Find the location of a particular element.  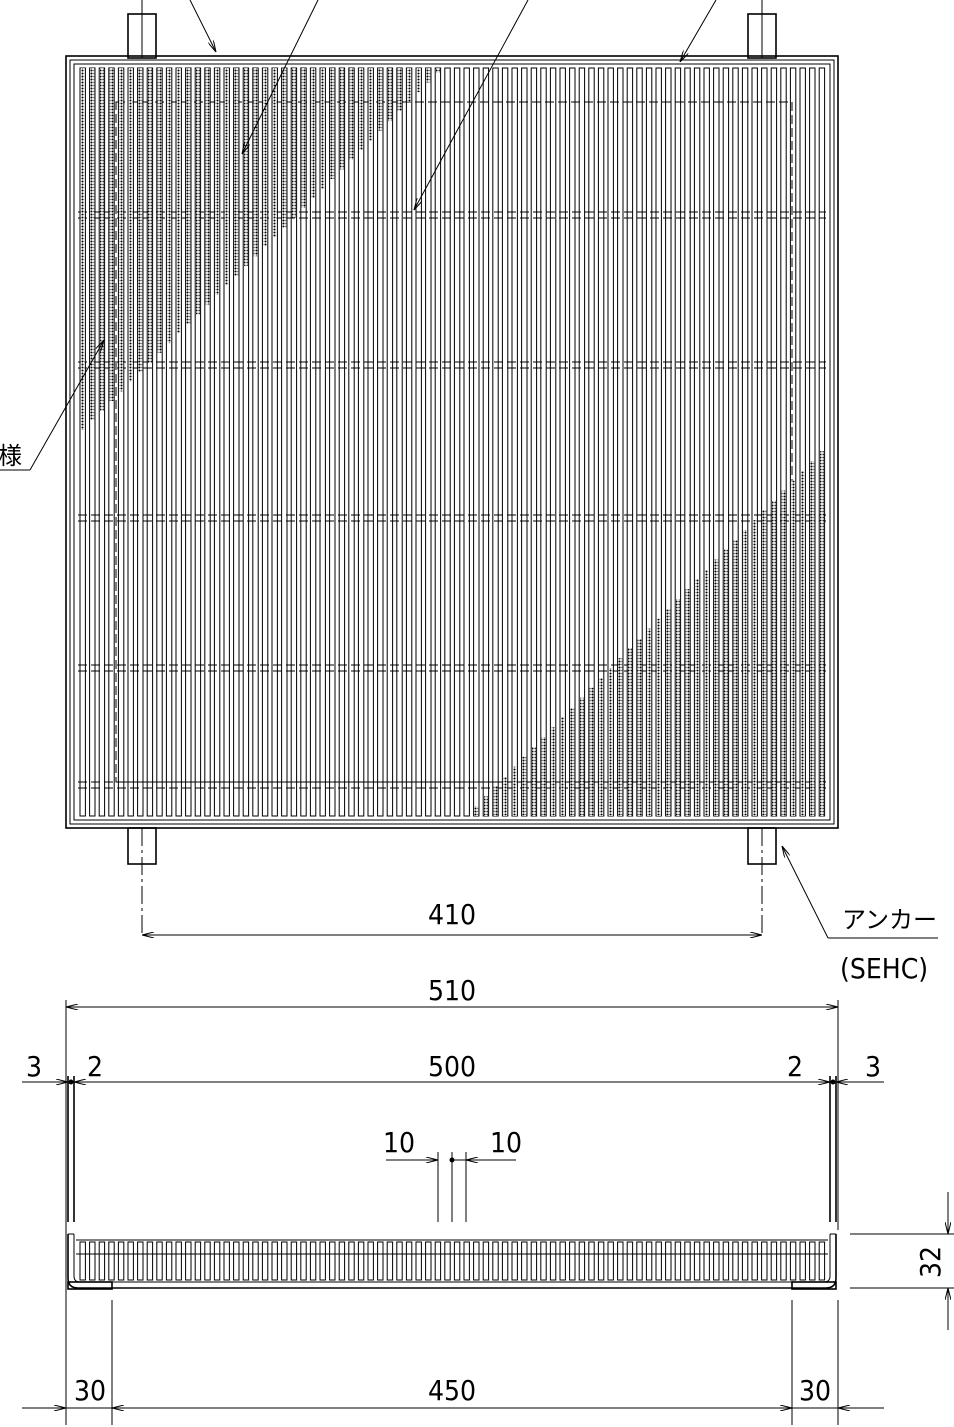

support-right is located at coordinates (814, 1285).